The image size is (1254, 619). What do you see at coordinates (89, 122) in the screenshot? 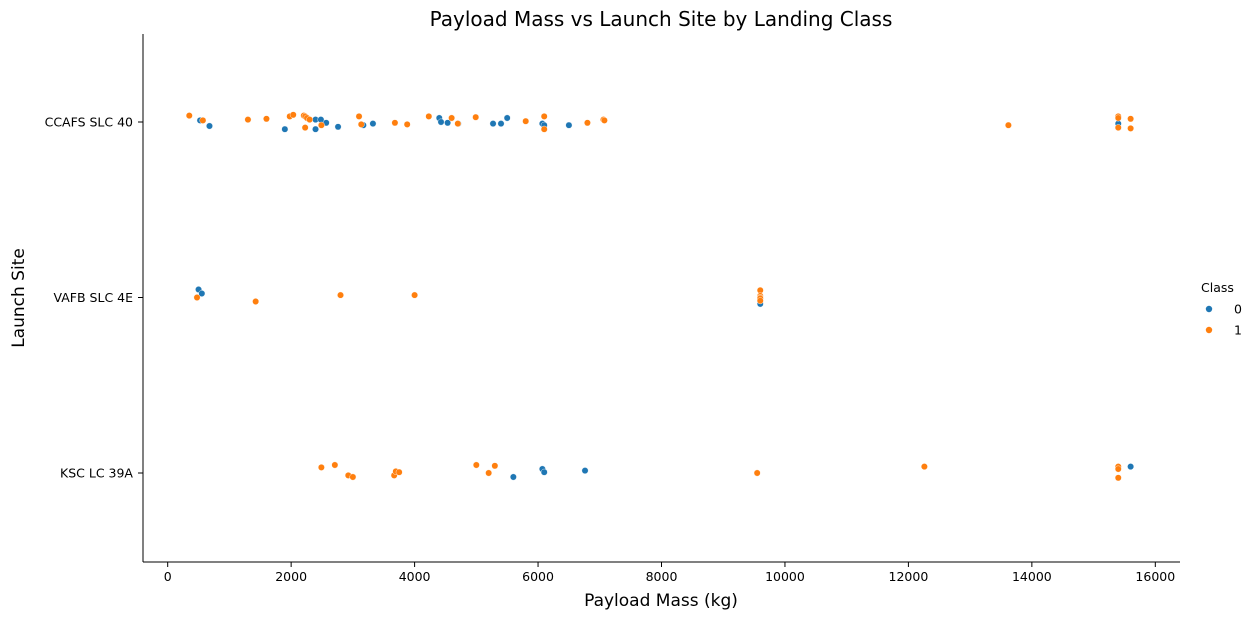
I see `y-tick-label: CCAFS SLC 40` at bounding box center [89, 122].